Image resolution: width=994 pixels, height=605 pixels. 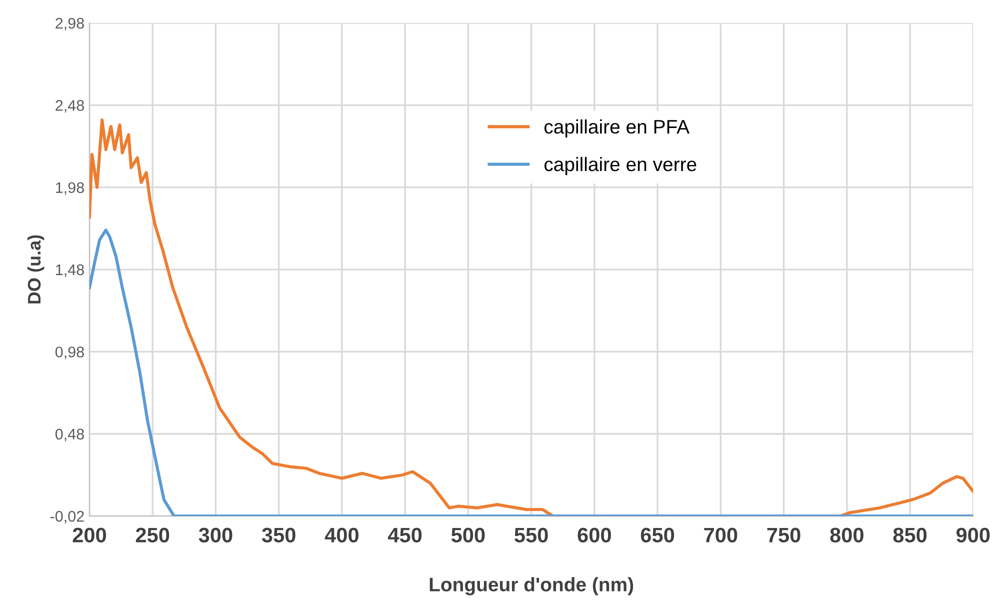 What do you see at coordinates (341, 535) in the screenshot?
I see `x-tick-label: 400` at bounding box center [341, 535].